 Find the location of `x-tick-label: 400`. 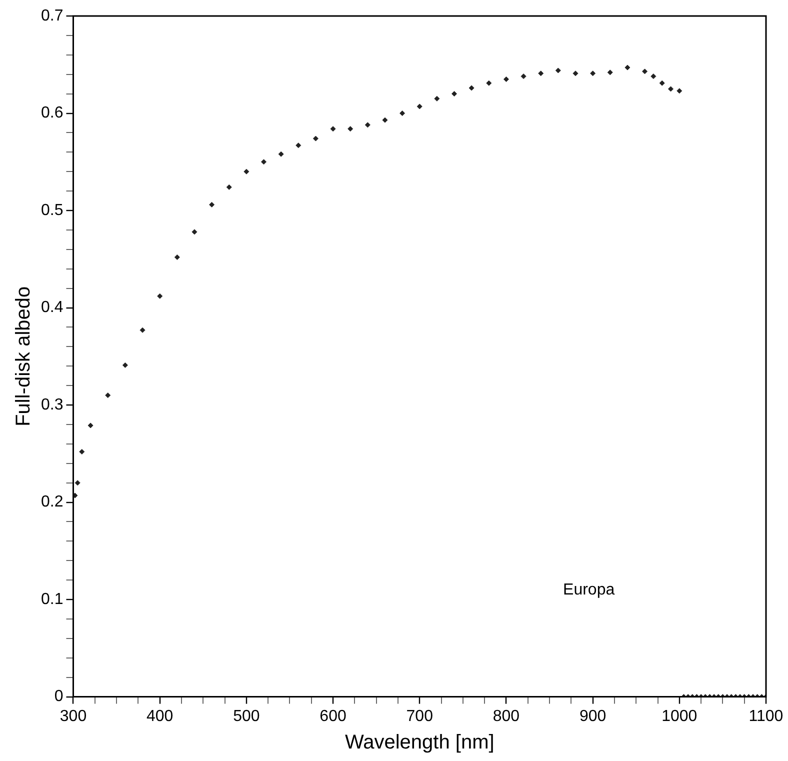

x-tick-label: 400 is located at coordinates (160, 716).